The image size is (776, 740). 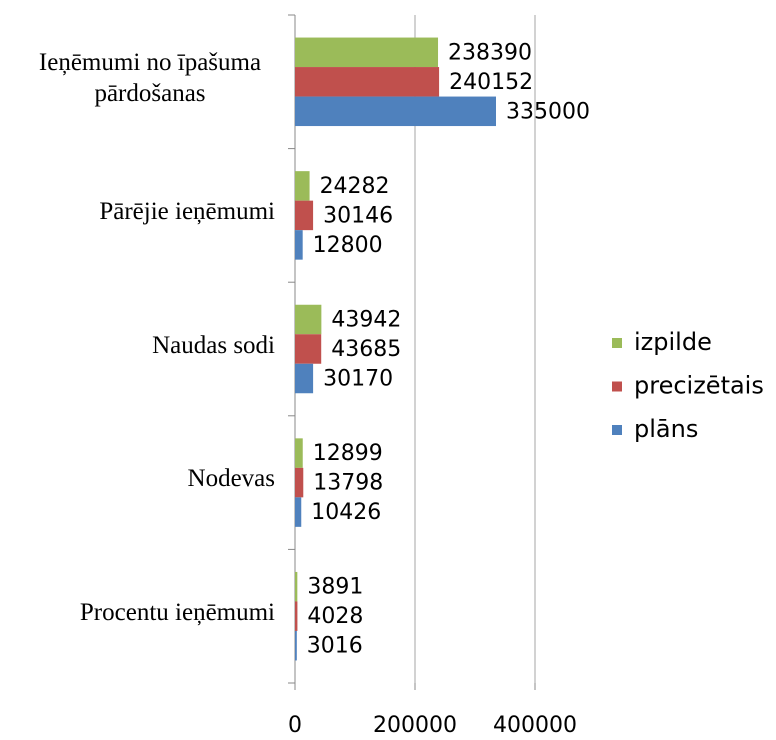 What do you see at coordinates (490, 52) in the screenshot?
I see `value-label: 238390` at bounding box center [490, 52].